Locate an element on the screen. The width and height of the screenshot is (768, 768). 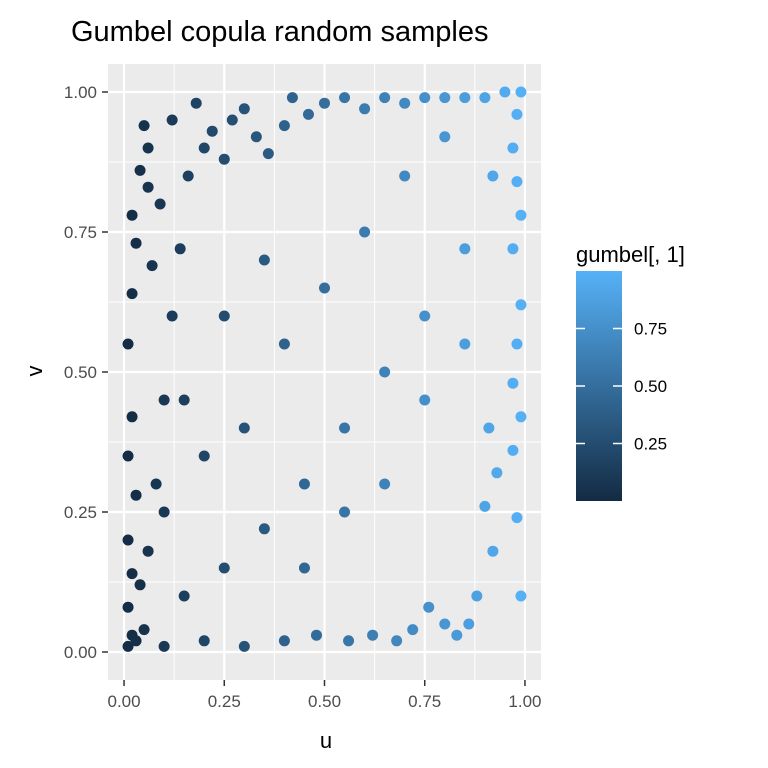
y-tick-label: 0.25 is located at coordinates (80, 512).